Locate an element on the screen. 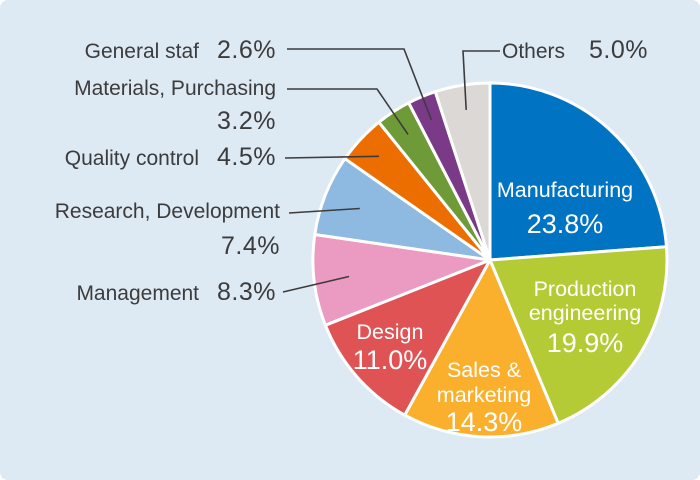 The width and height of the screenshot is (700, 480). general-staf-label: General staf is located at coordinates (142, 51).